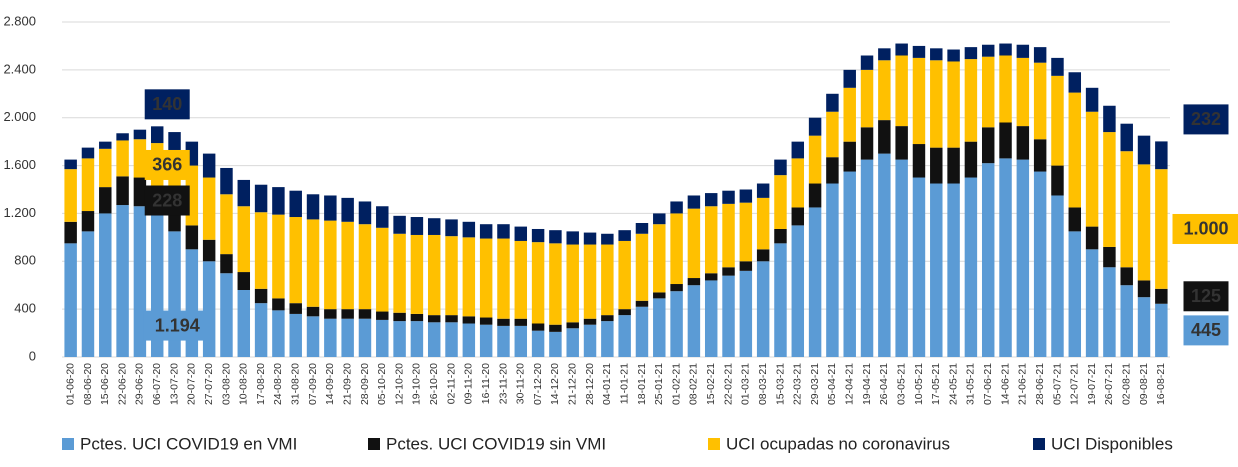 This screenshot has width=1238, height=467. Describe the element at coordinates (1075, 384) in the screenshot. I see `x-tick-label: 12-07-21` at that location.